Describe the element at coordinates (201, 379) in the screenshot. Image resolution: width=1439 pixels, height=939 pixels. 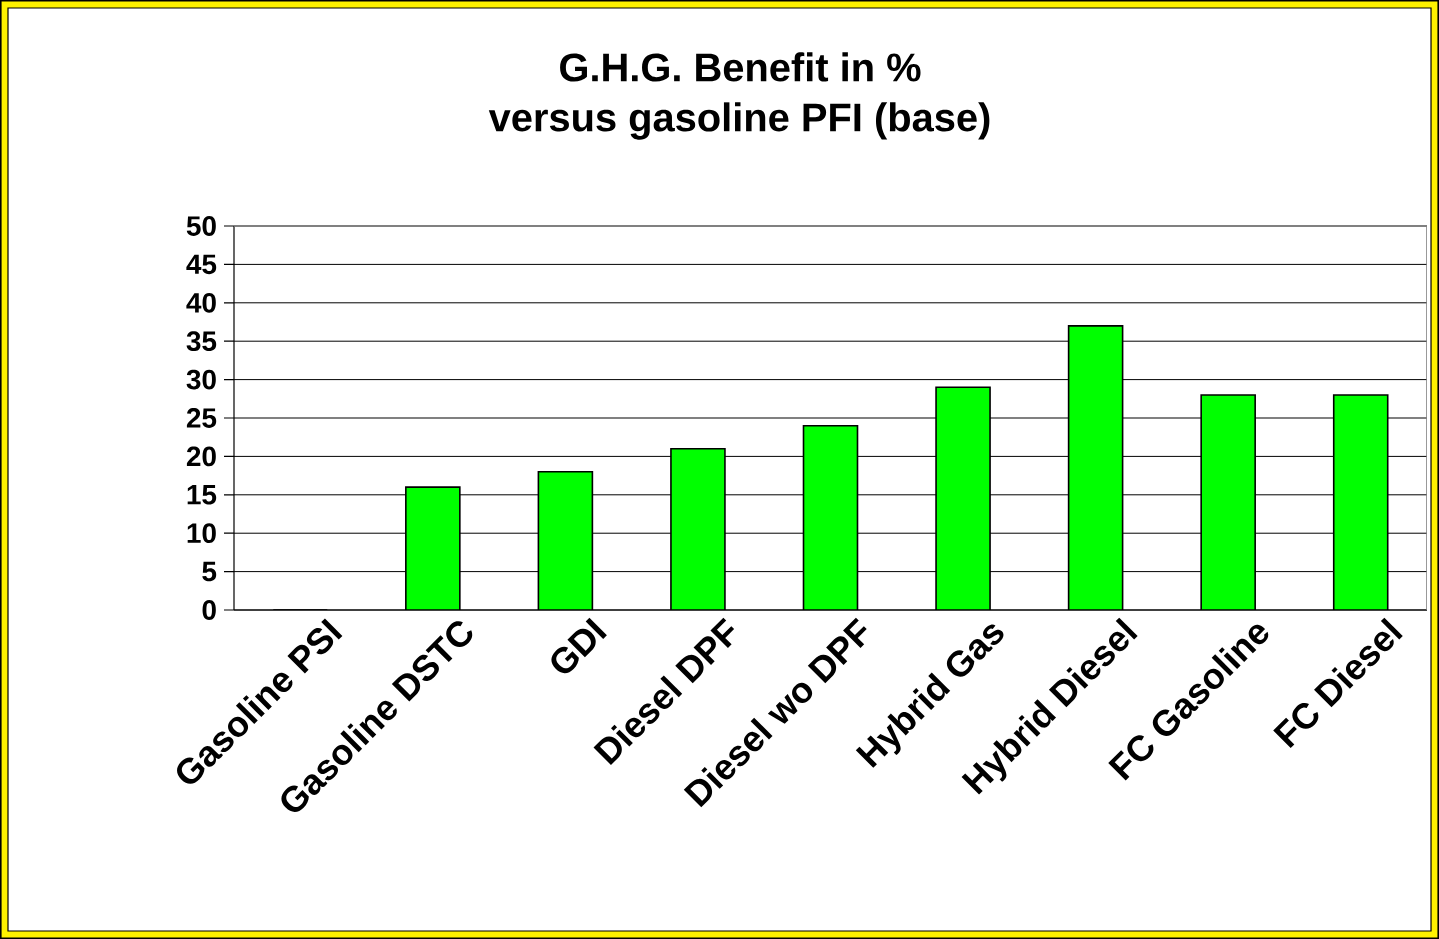
I see `y-tick-label: 30` at that location.